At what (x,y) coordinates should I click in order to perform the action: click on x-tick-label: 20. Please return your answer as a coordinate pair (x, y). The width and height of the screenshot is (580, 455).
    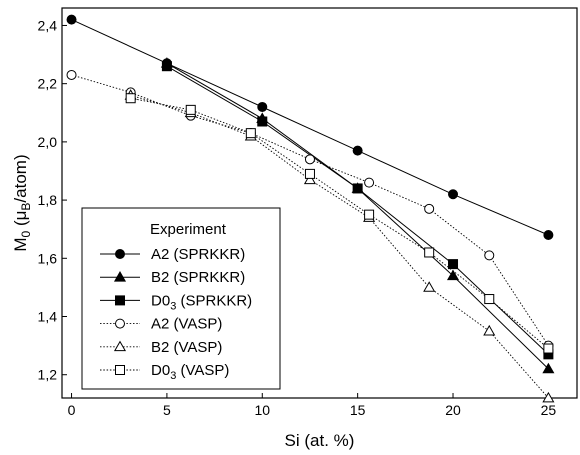
    Looking at the image, I should click on (453, 410).